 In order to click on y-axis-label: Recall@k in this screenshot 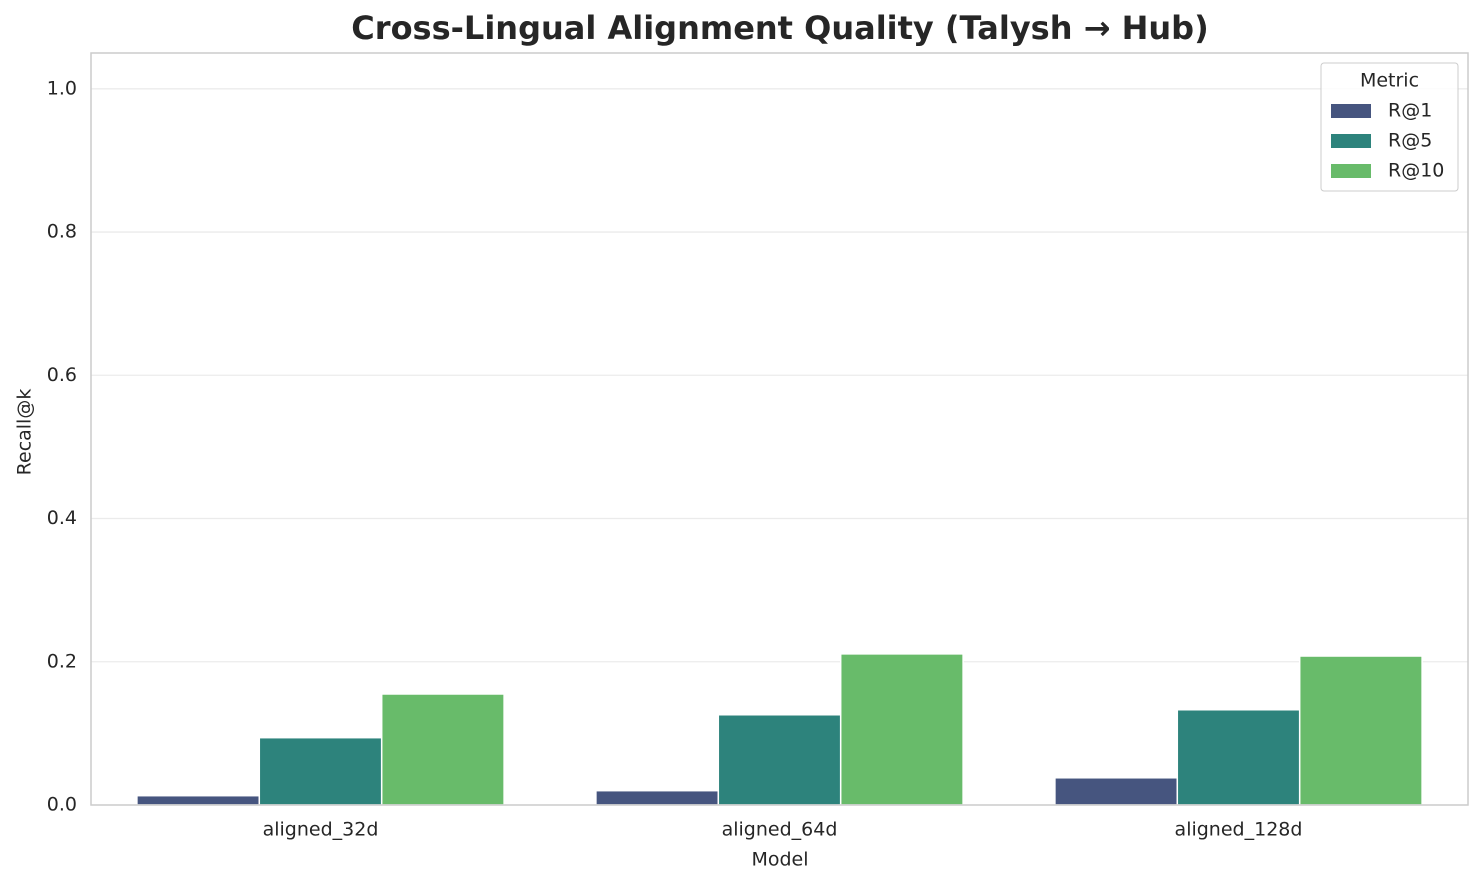, I will do `click(25, 432)`.